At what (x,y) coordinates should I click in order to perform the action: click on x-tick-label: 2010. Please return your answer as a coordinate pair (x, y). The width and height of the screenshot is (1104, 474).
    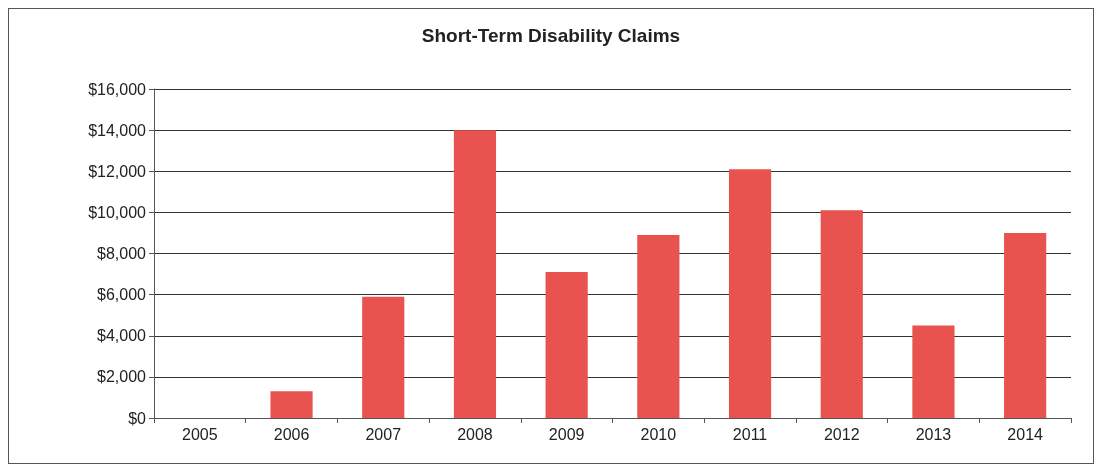
    Looking at the image, I should click on (658, 434).